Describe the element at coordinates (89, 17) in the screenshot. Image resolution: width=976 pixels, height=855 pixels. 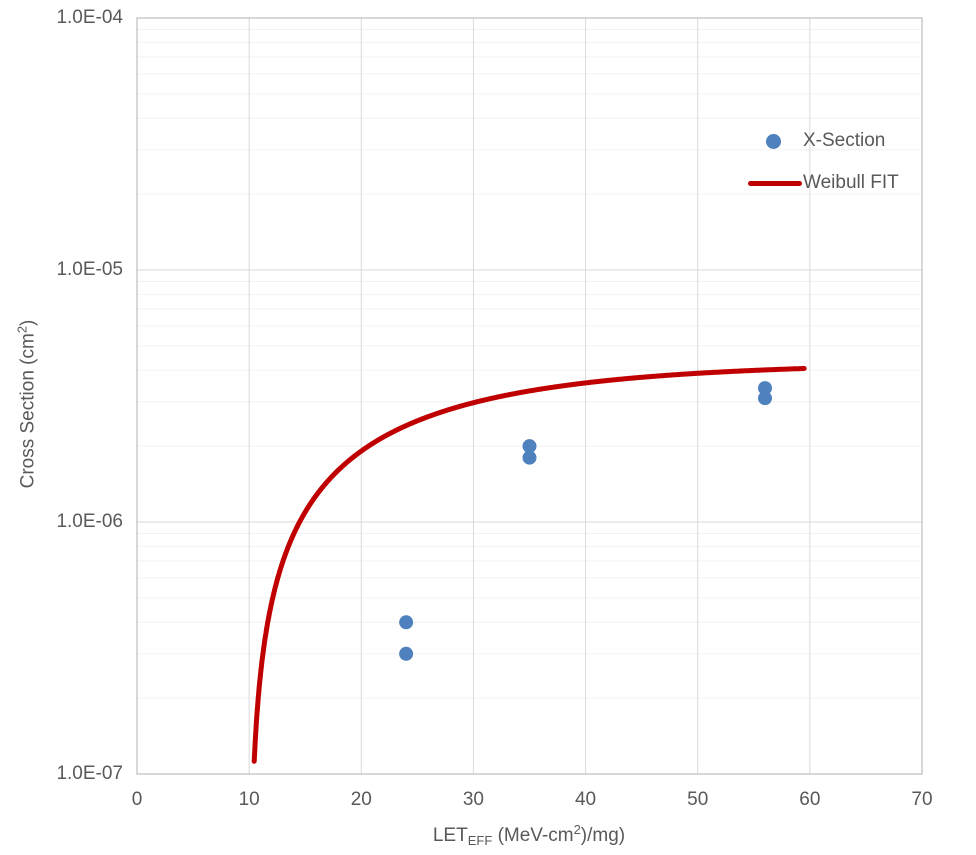
I see `y-tick-label: 1.0E-04` at that location.